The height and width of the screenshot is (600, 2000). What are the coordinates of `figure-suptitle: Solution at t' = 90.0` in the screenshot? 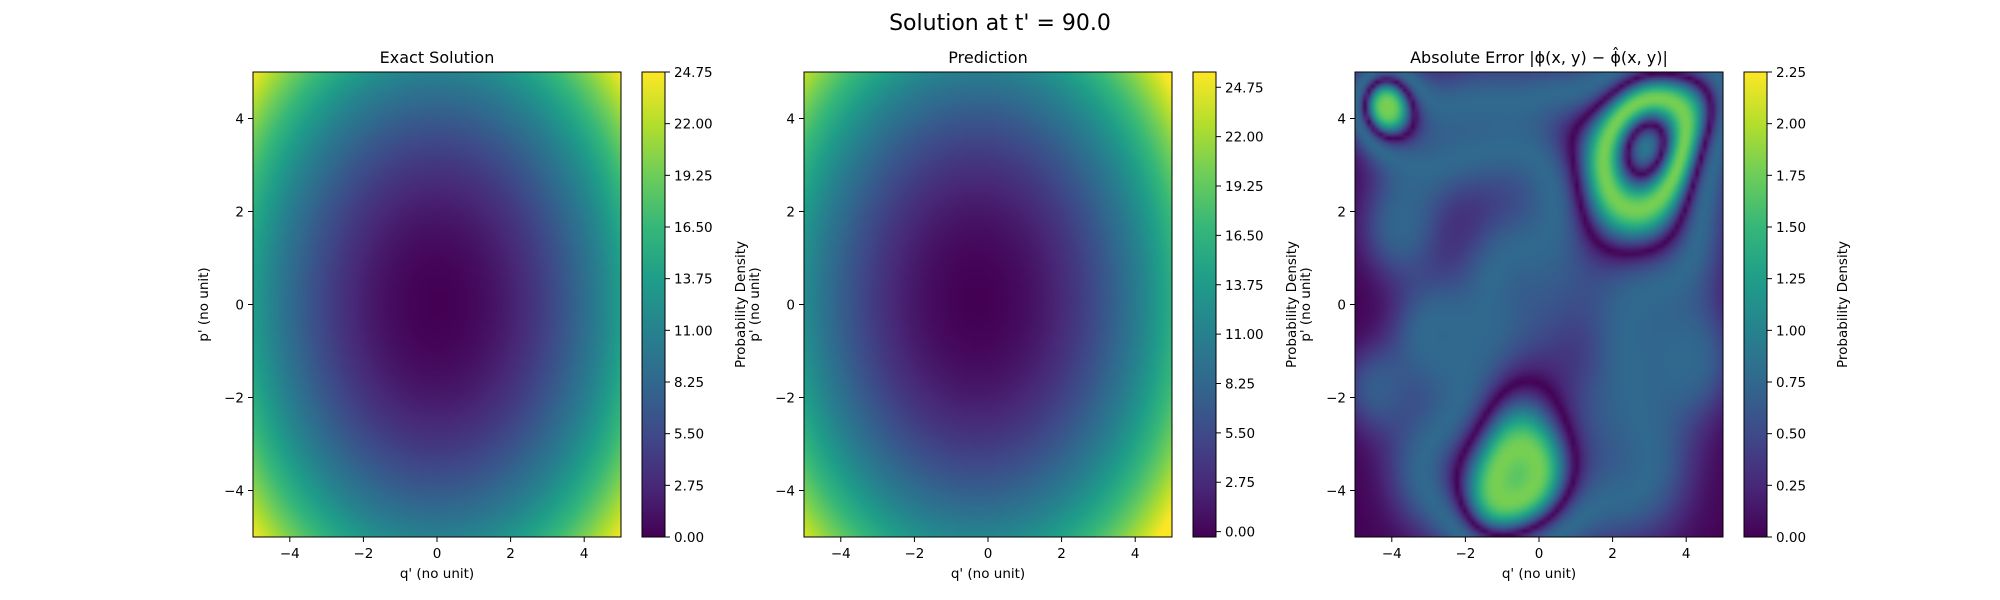 It's located at (1000, 23).